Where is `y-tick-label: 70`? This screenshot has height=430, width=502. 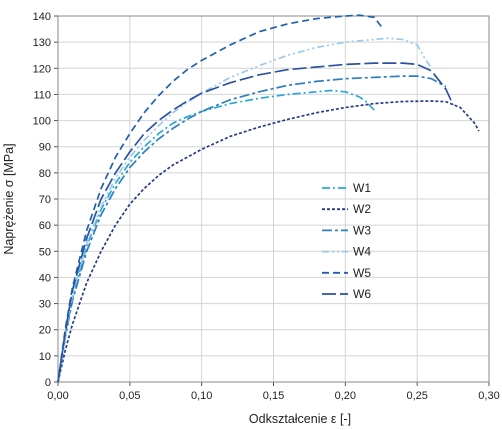
y-tick-label: 70 is located at coordinates (45, 200).